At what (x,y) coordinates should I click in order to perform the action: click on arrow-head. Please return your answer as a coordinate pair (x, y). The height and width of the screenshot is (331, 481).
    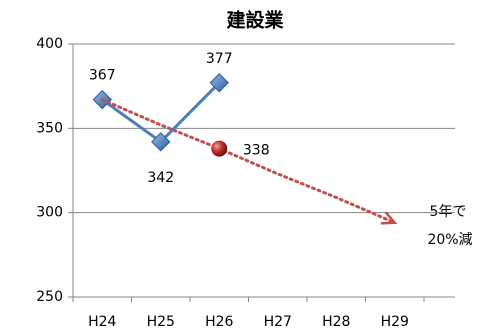
    Looking at the image, I should click on (389, 218).